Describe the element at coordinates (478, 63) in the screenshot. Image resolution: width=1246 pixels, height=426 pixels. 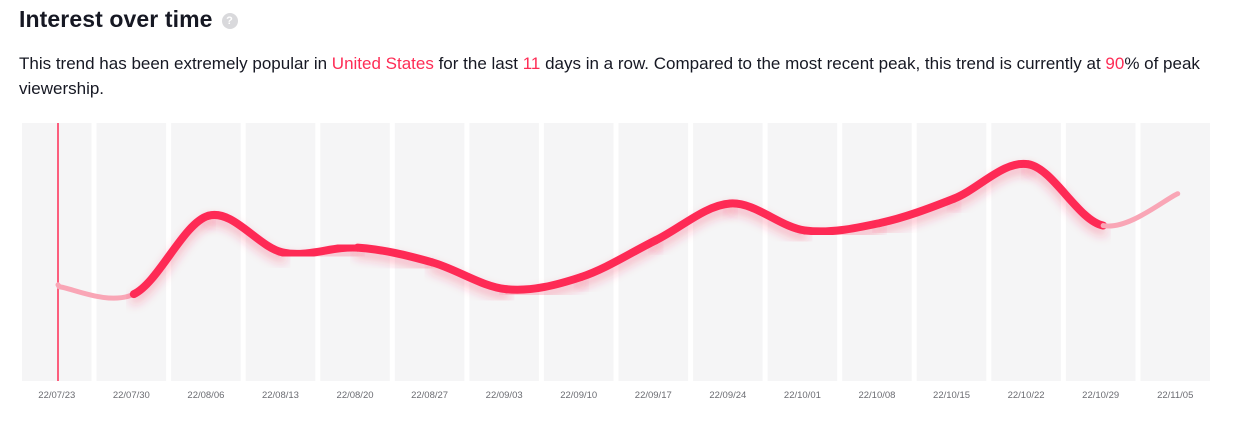
I see `desc-text-2: for the last` at that location.